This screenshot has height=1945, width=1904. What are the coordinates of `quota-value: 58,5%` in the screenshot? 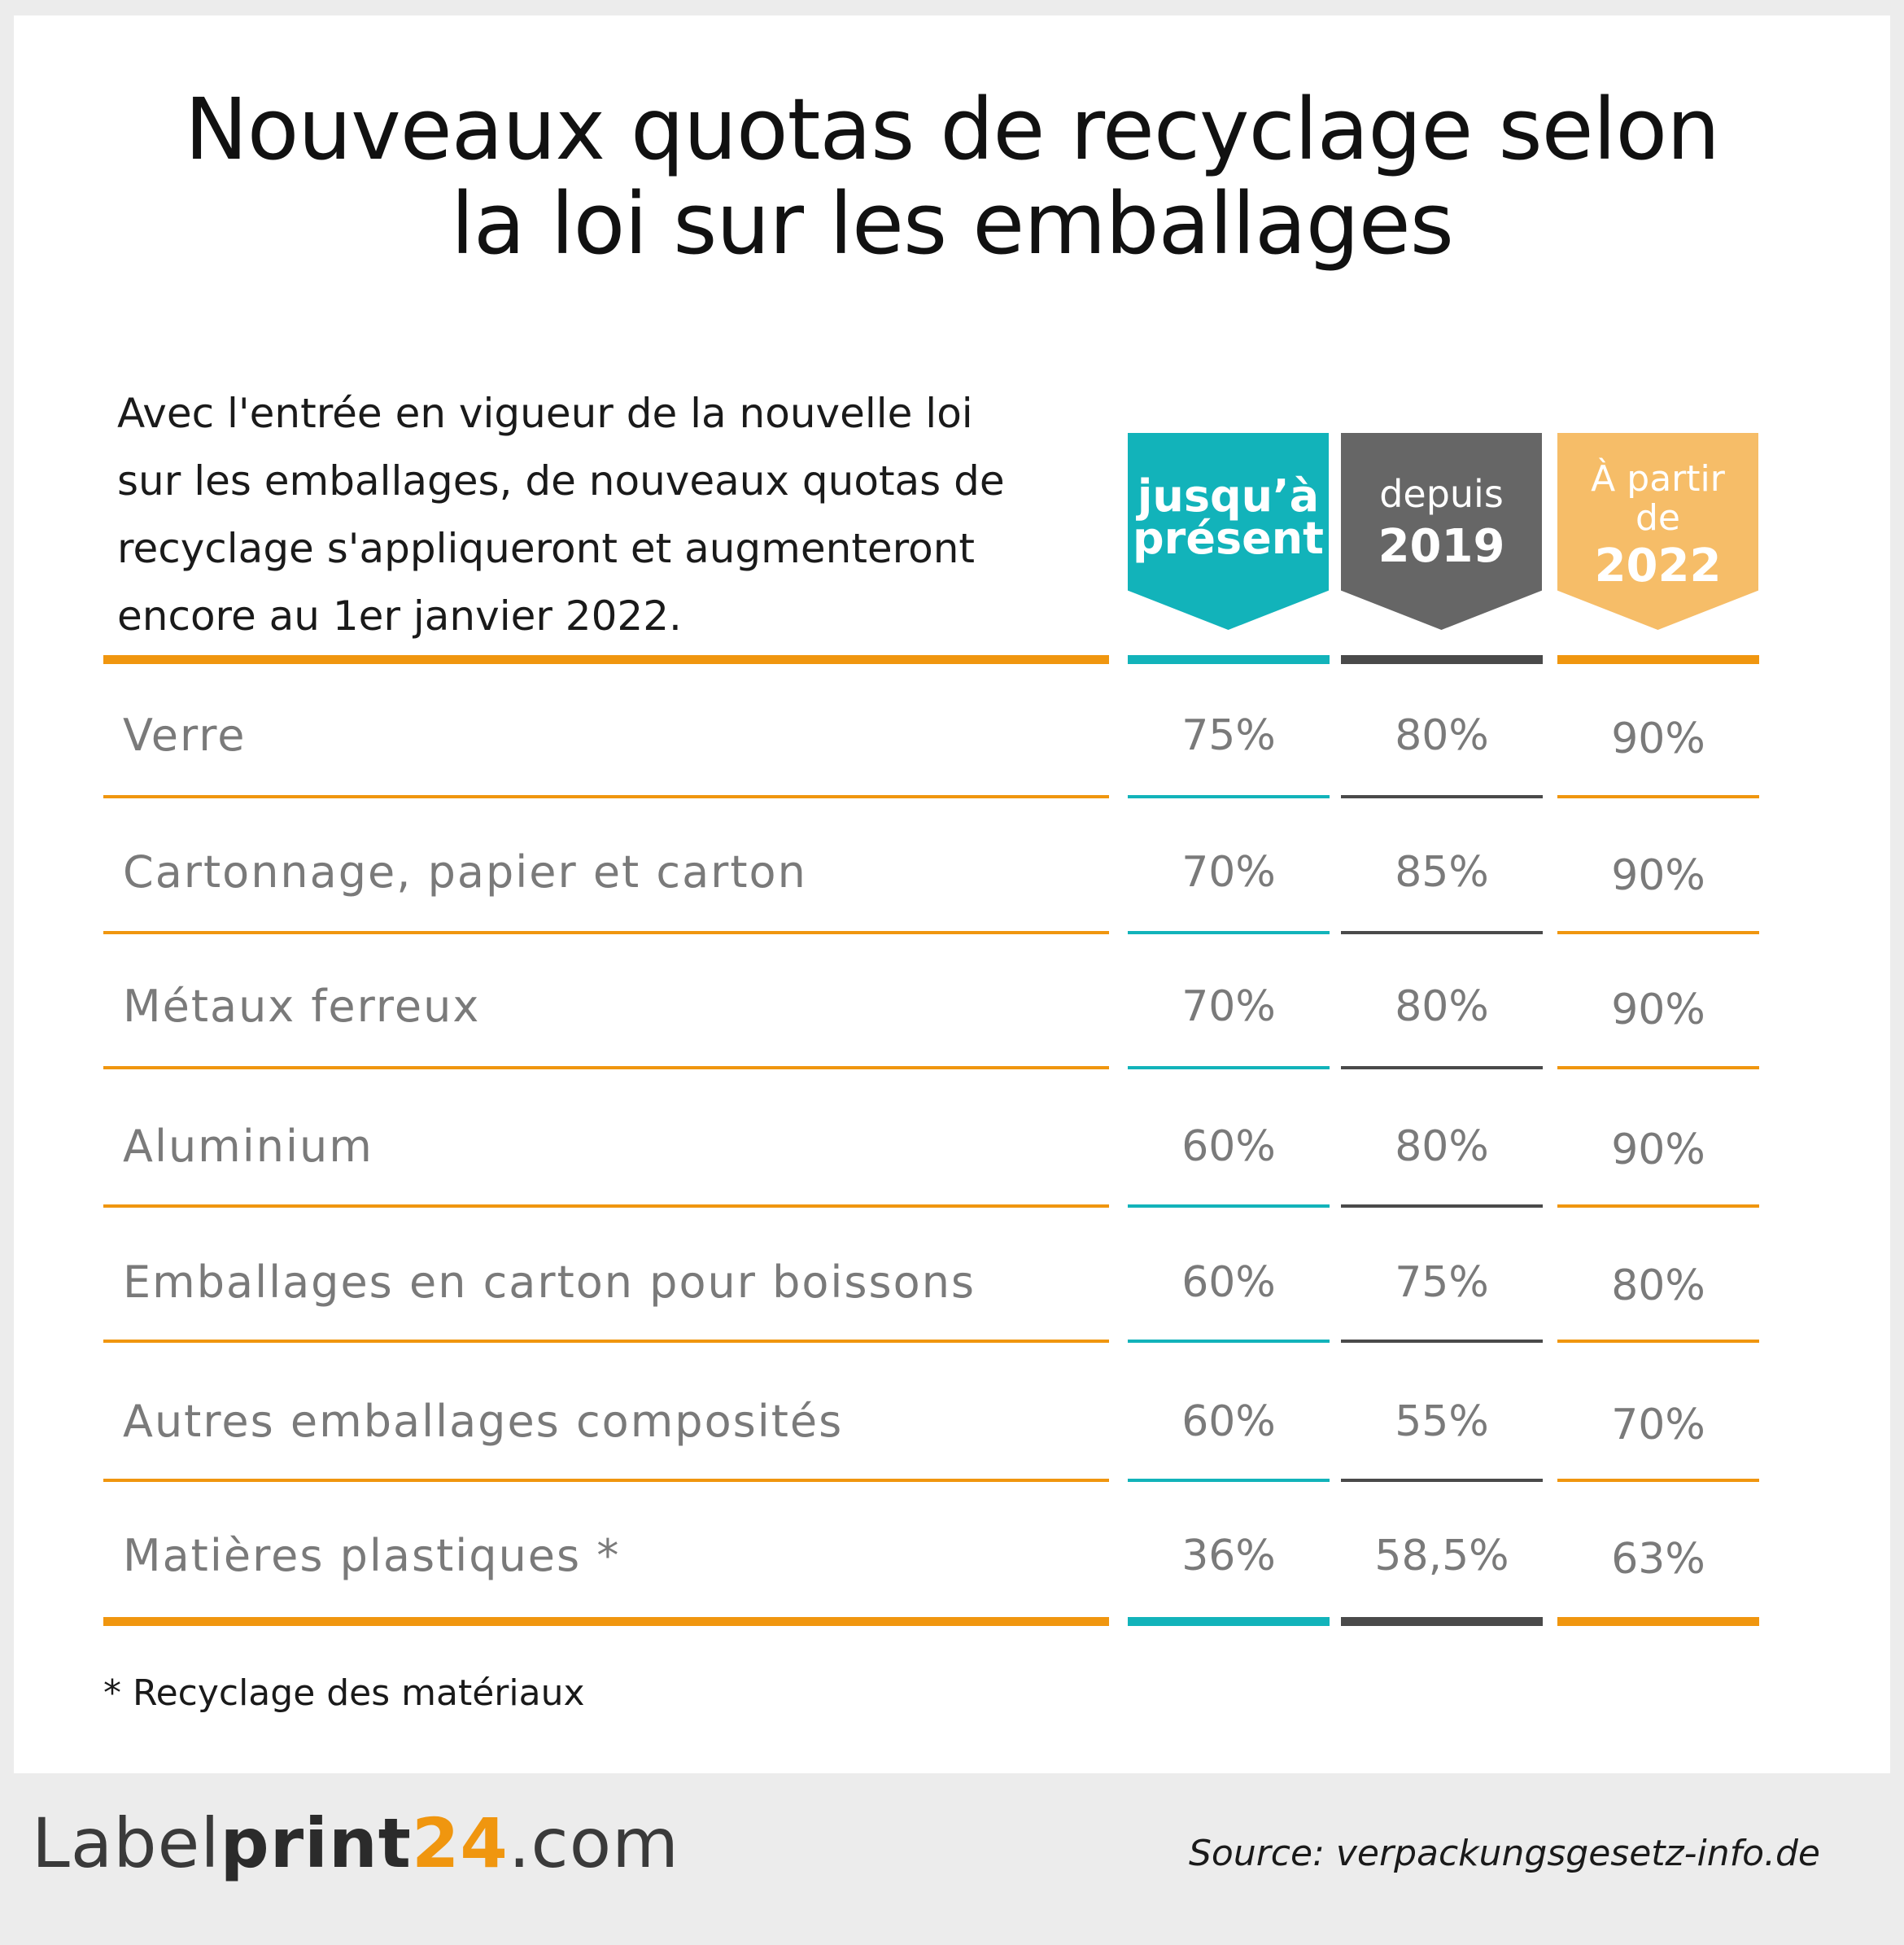 It's located at (1441, 1556).